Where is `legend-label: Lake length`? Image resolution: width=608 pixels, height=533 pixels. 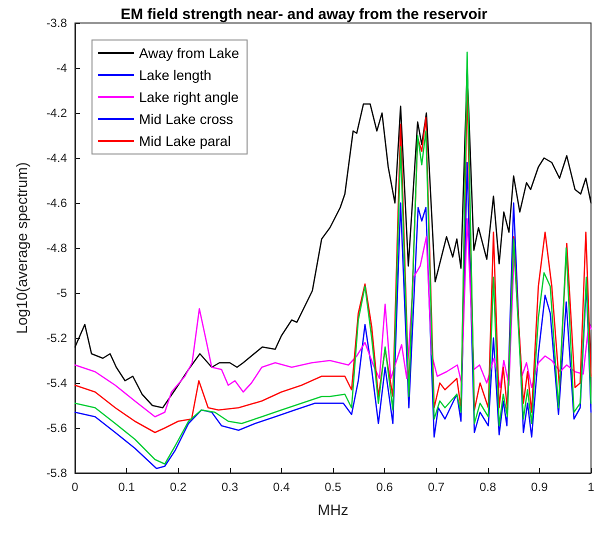
legend-label: Lake length is located at coordinates (175, 75).